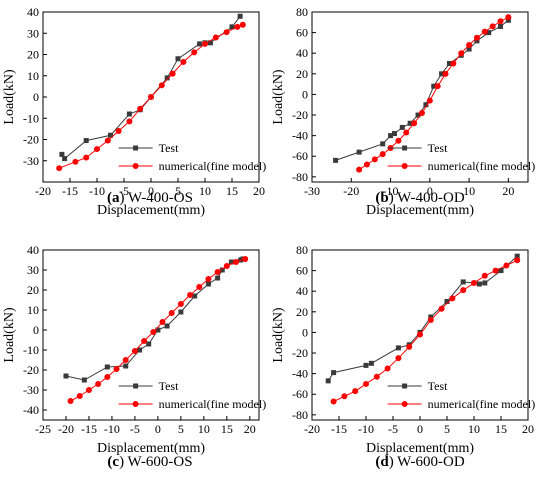 This screenshot has width=550, height=483. I want to click on y-tick-label: -40, so click(31, 410).